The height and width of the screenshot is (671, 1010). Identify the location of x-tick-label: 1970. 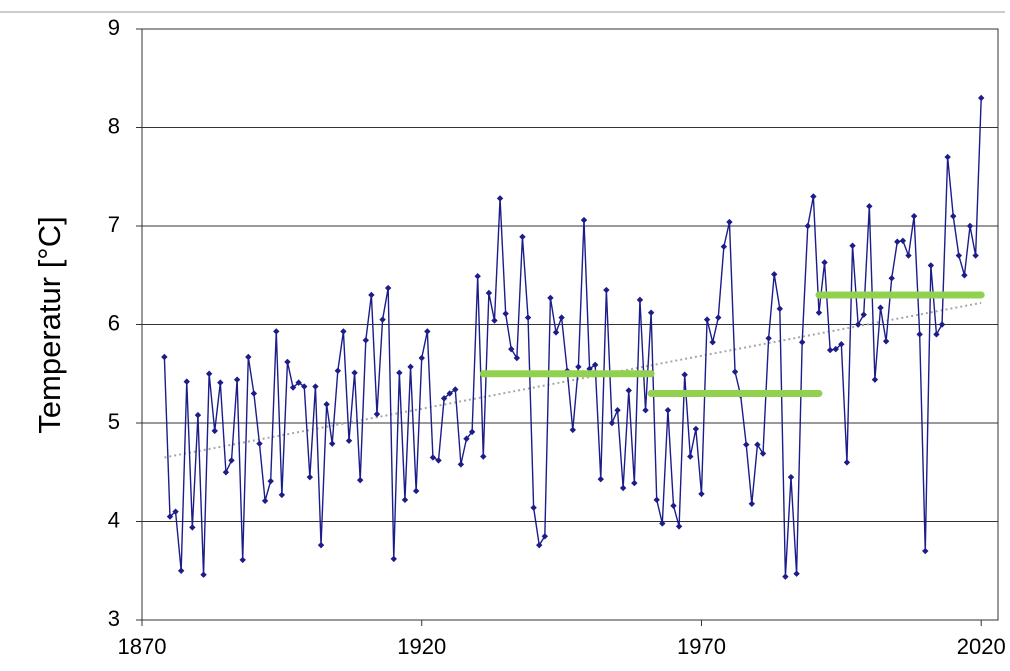
(701, 646).